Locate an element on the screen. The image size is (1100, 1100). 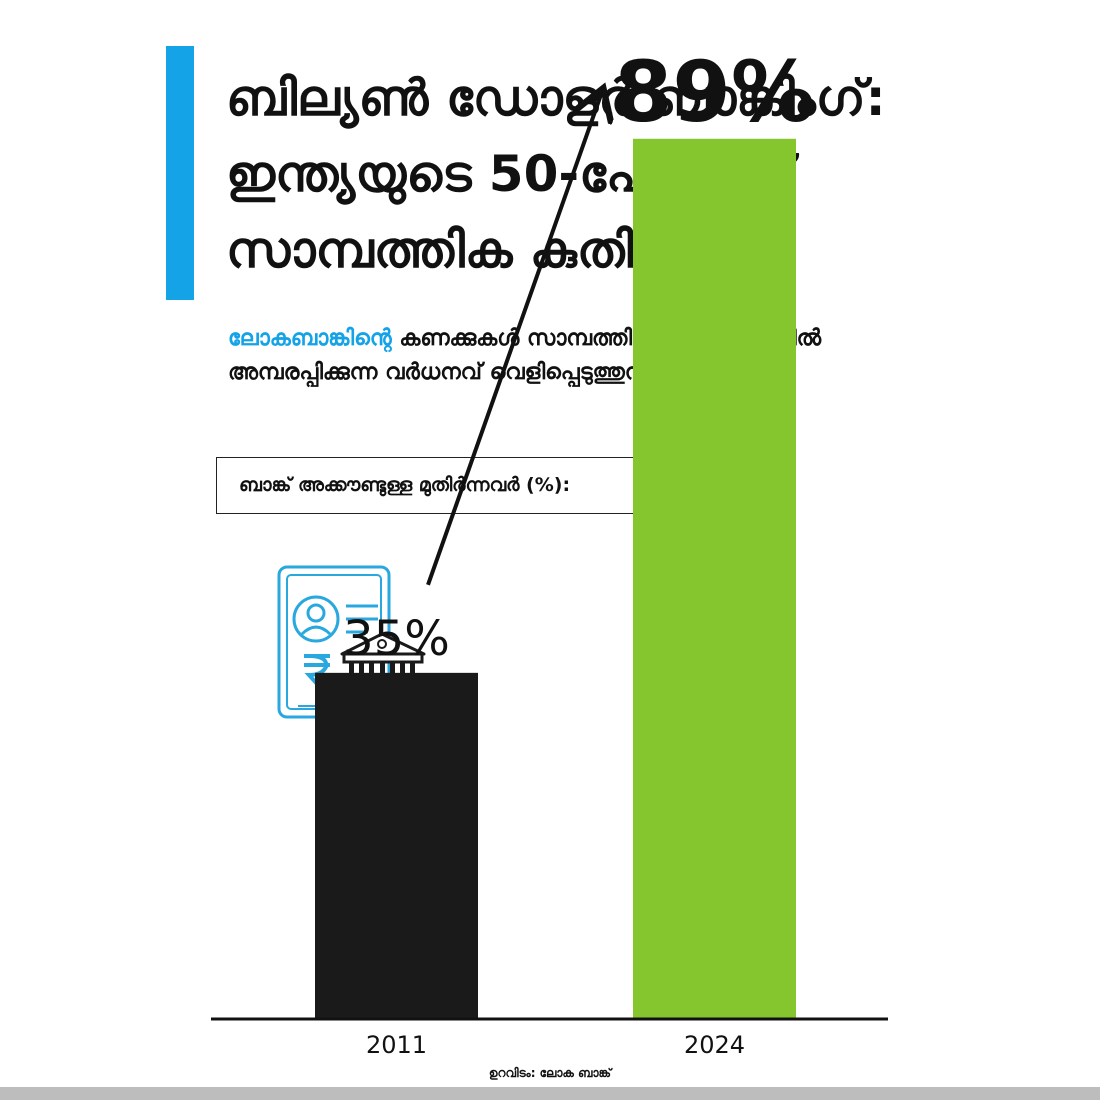
trend-arrow-icon is located at coordinates (514, 339).